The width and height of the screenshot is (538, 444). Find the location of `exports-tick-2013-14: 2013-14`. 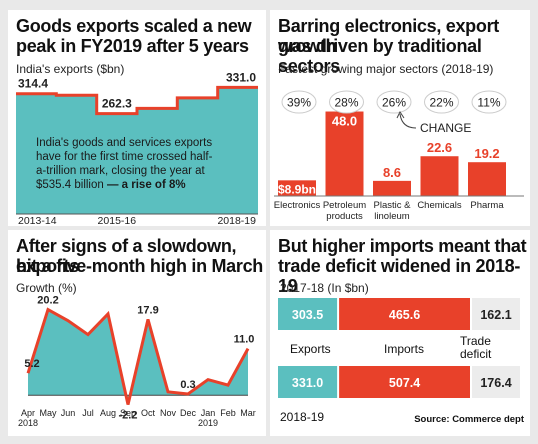

exports-tick-2013-14: 2013-14 is located at coordinates (37, 220).